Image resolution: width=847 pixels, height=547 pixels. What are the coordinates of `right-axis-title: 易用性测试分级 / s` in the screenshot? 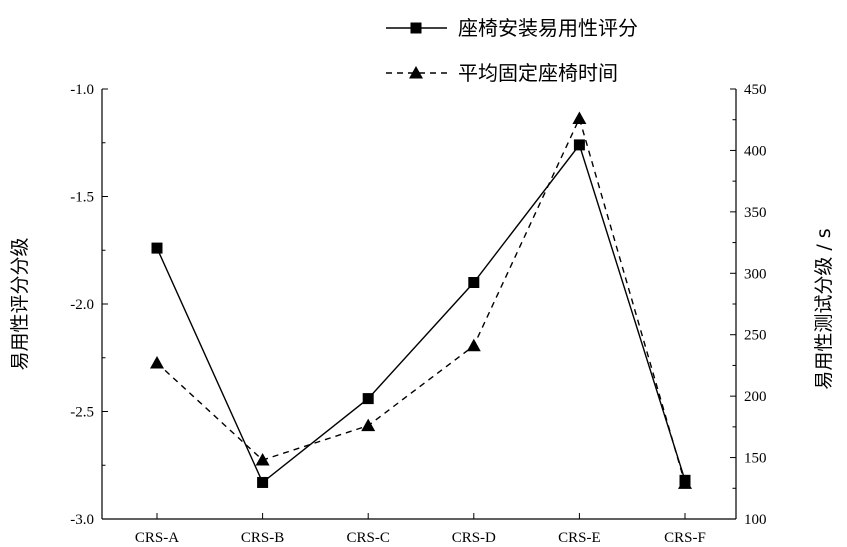 It's located at (824, 308).